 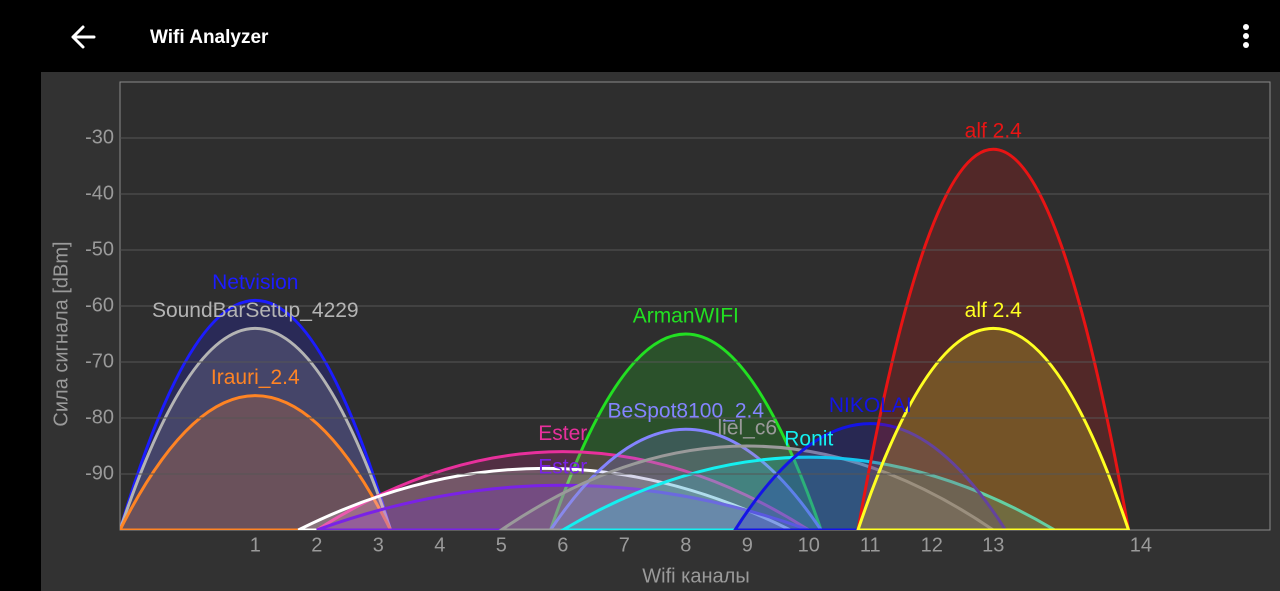 I want to click on network-label: NIKOLAI, so click(x=870, y=405).